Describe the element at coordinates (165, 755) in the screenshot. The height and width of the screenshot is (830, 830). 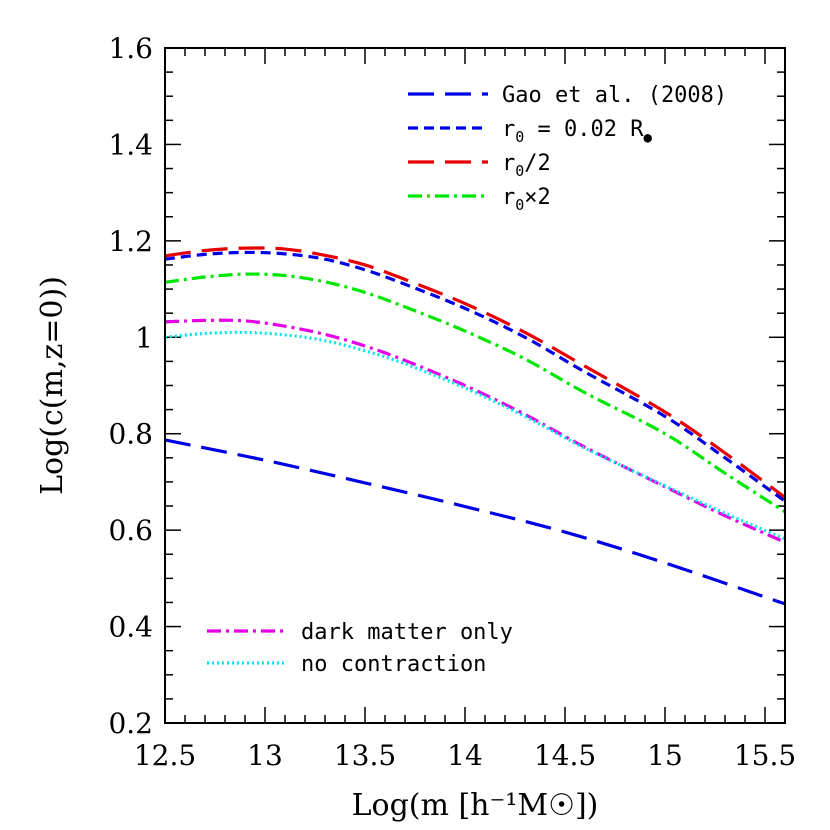
I see `x-tick-label: 12.5` at that location.